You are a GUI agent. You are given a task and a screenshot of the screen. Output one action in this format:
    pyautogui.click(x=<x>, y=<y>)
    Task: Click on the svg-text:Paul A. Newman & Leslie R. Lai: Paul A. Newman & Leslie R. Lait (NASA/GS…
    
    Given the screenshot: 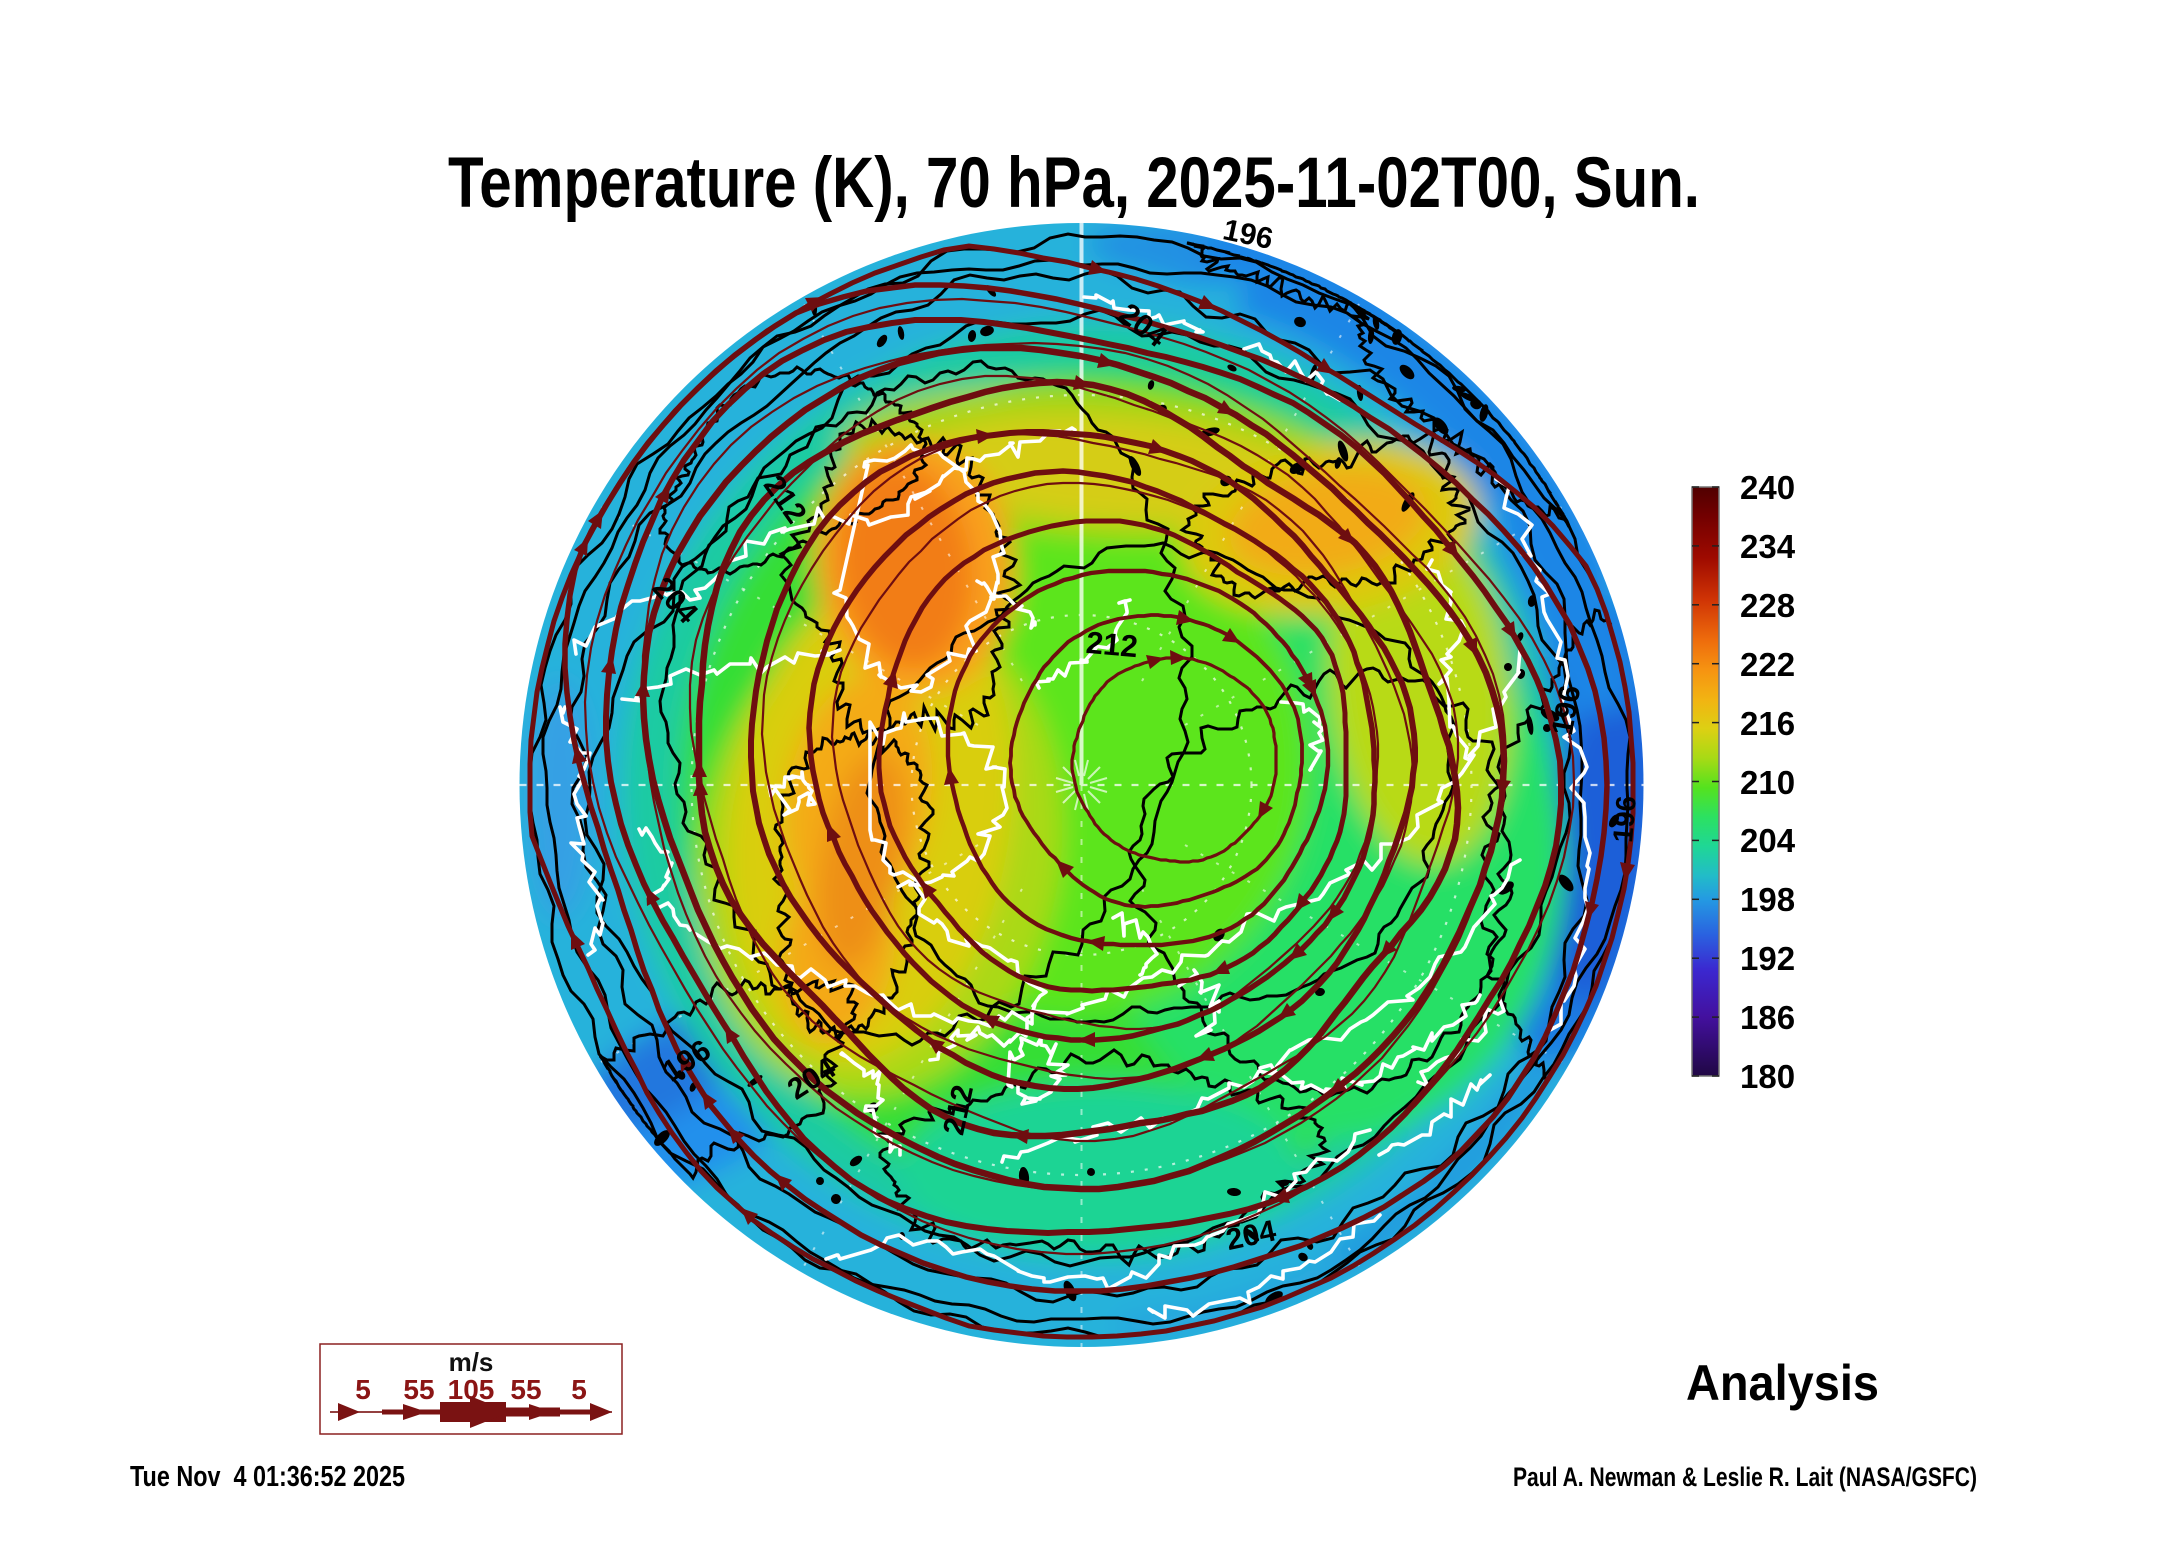 What is the action you would take?
    pyautogui.click(x=1745, y=1477)
    